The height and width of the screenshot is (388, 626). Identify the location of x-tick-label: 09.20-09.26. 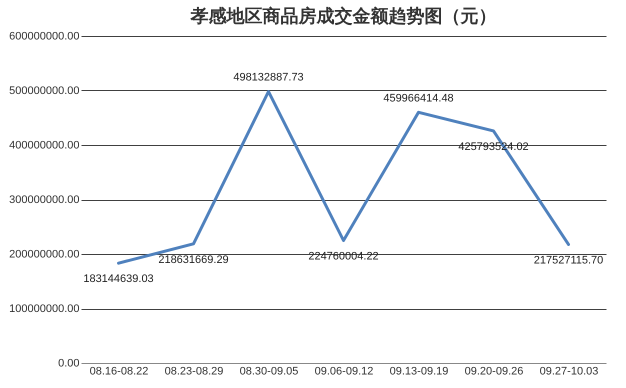
(494, 372).